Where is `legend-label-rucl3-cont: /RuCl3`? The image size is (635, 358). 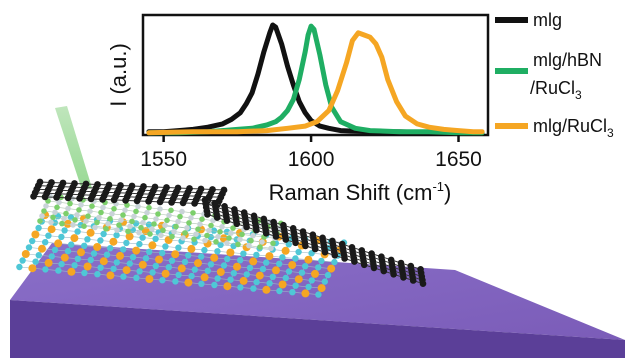
legend-label-rucl3-cont: /RuCl3 is located at coordinates (556, 90).